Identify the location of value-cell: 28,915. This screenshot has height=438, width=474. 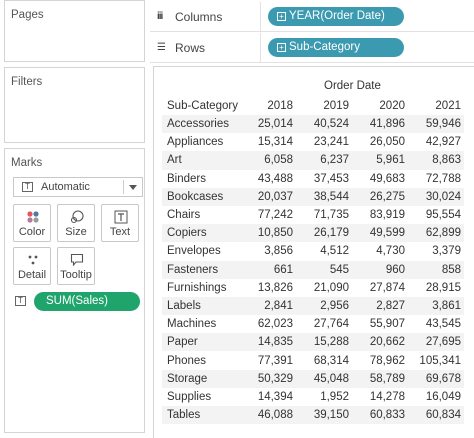
(443, 287).